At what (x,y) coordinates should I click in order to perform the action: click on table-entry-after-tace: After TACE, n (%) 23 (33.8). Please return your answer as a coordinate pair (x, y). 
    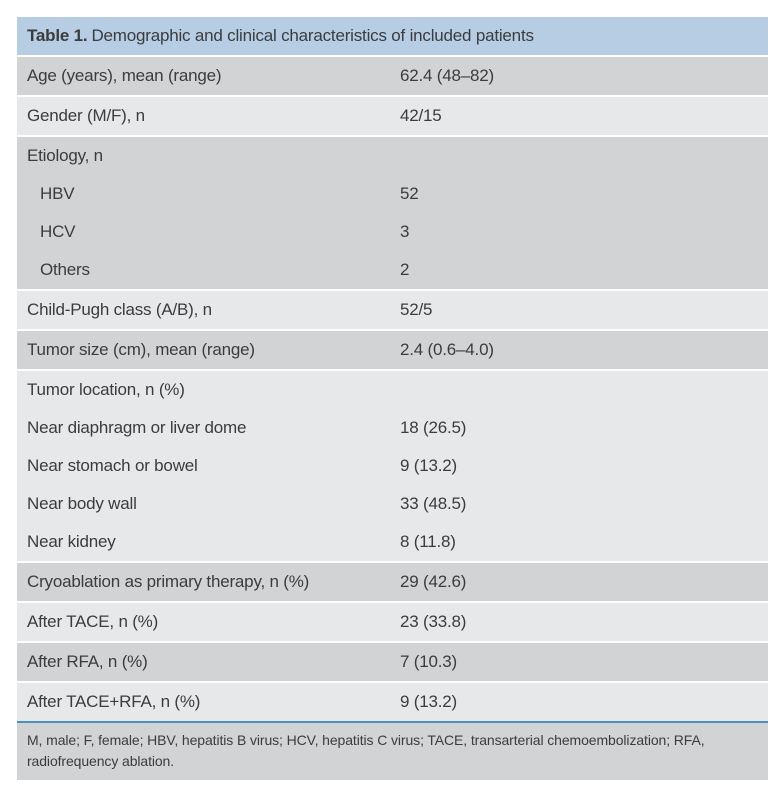
    Looking at the image, I should click on (392, 622).